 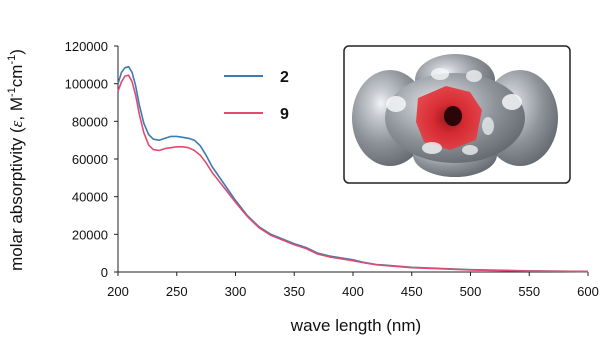 I want to click on x-axis-label: wave length (nm), so click(x=355, y=325).